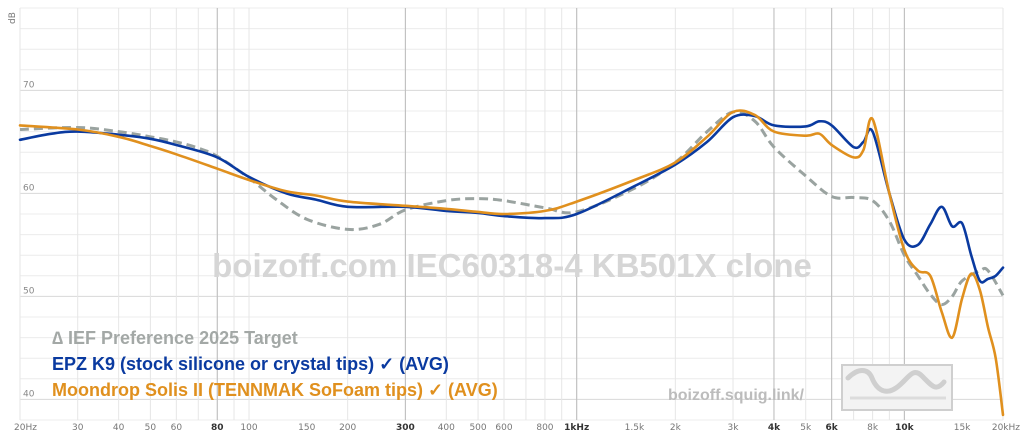  I want to click on squig-logo, so click(897, 387).